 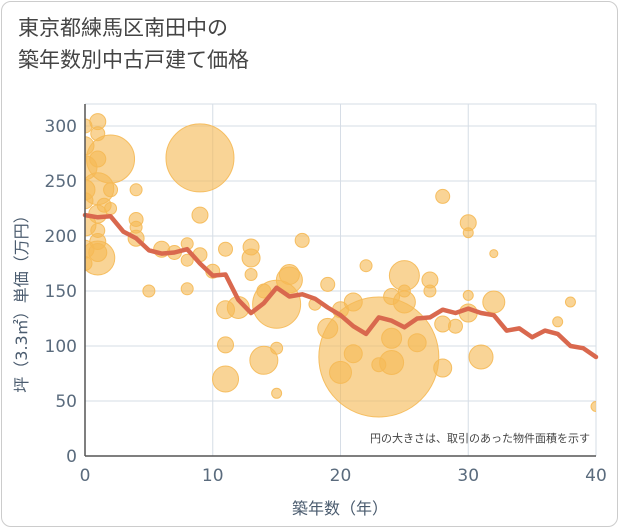 I want to click on x-tick-label-2: 20, so click(x=341, y=476).